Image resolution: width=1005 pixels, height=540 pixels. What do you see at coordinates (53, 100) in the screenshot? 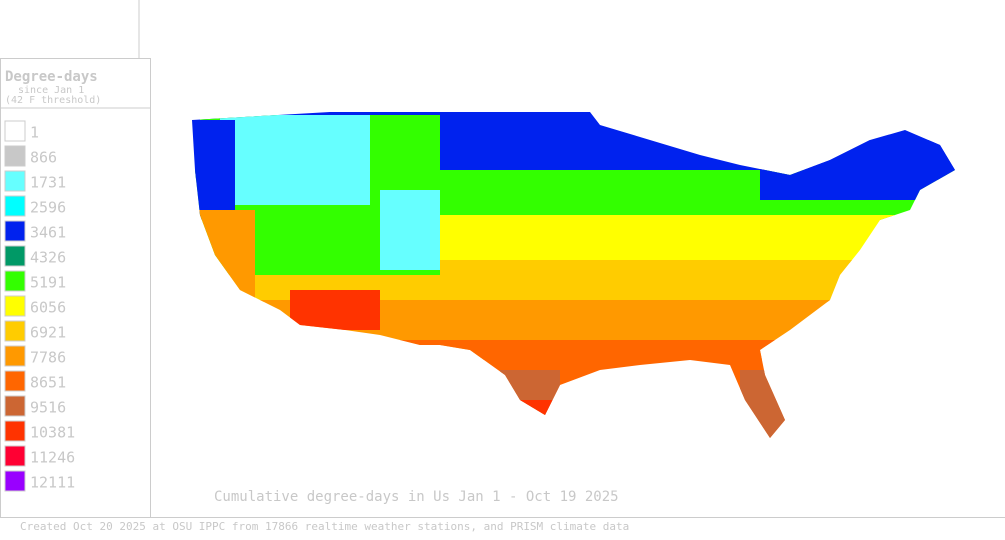
I see `legend-note: (42 F threshold)` at bounding box center [53, 100].